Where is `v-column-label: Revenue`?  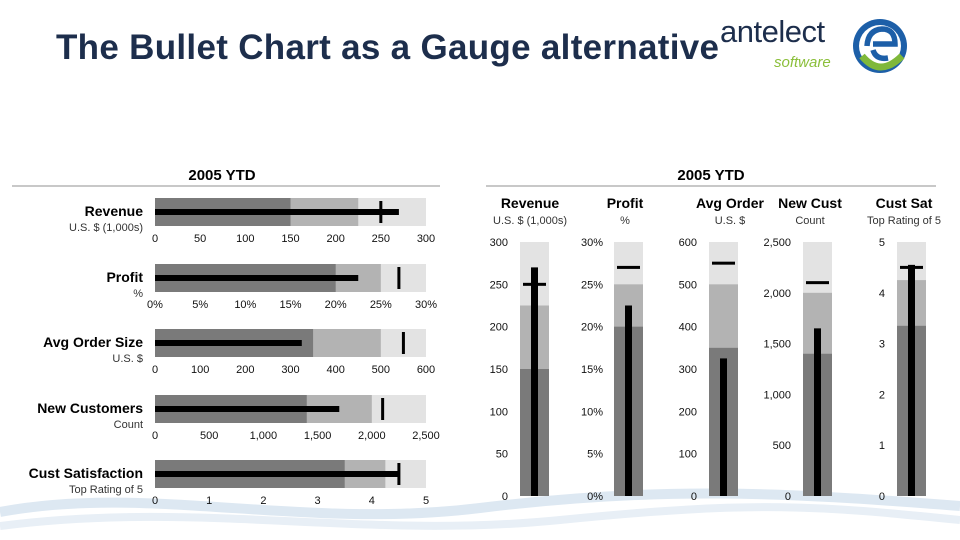
v-column-label: Revenue is located at coordinates (530, 203).